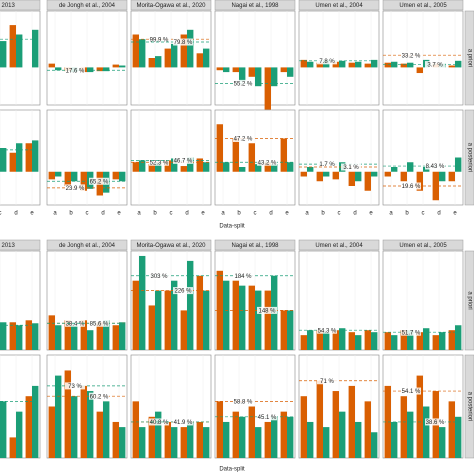 The height and width of the screenshot is (474, 474). What do you see at coordinates (307, 214) in the screenshot?
I see `x-tick-label: a` at bounding box center [307, 214].